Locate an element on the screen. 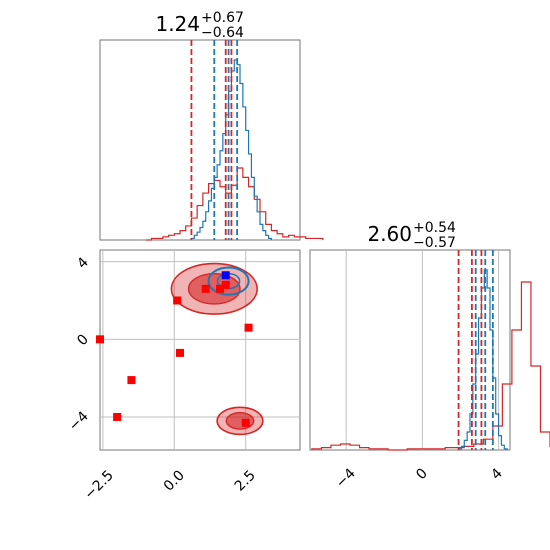 This screenshot has height=550, width=550. scatter-frame is located at coordinates (200, 350).